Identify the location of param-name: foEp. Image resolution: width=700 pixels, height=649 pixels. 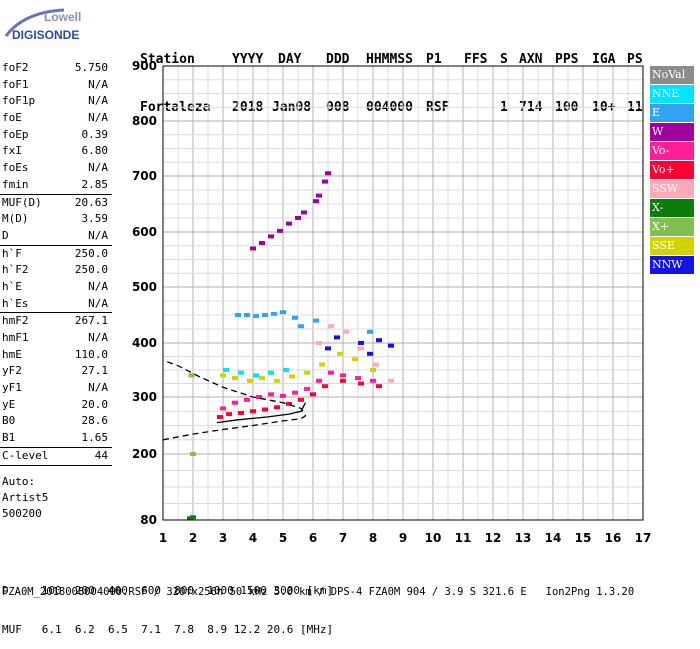
(15, 134).